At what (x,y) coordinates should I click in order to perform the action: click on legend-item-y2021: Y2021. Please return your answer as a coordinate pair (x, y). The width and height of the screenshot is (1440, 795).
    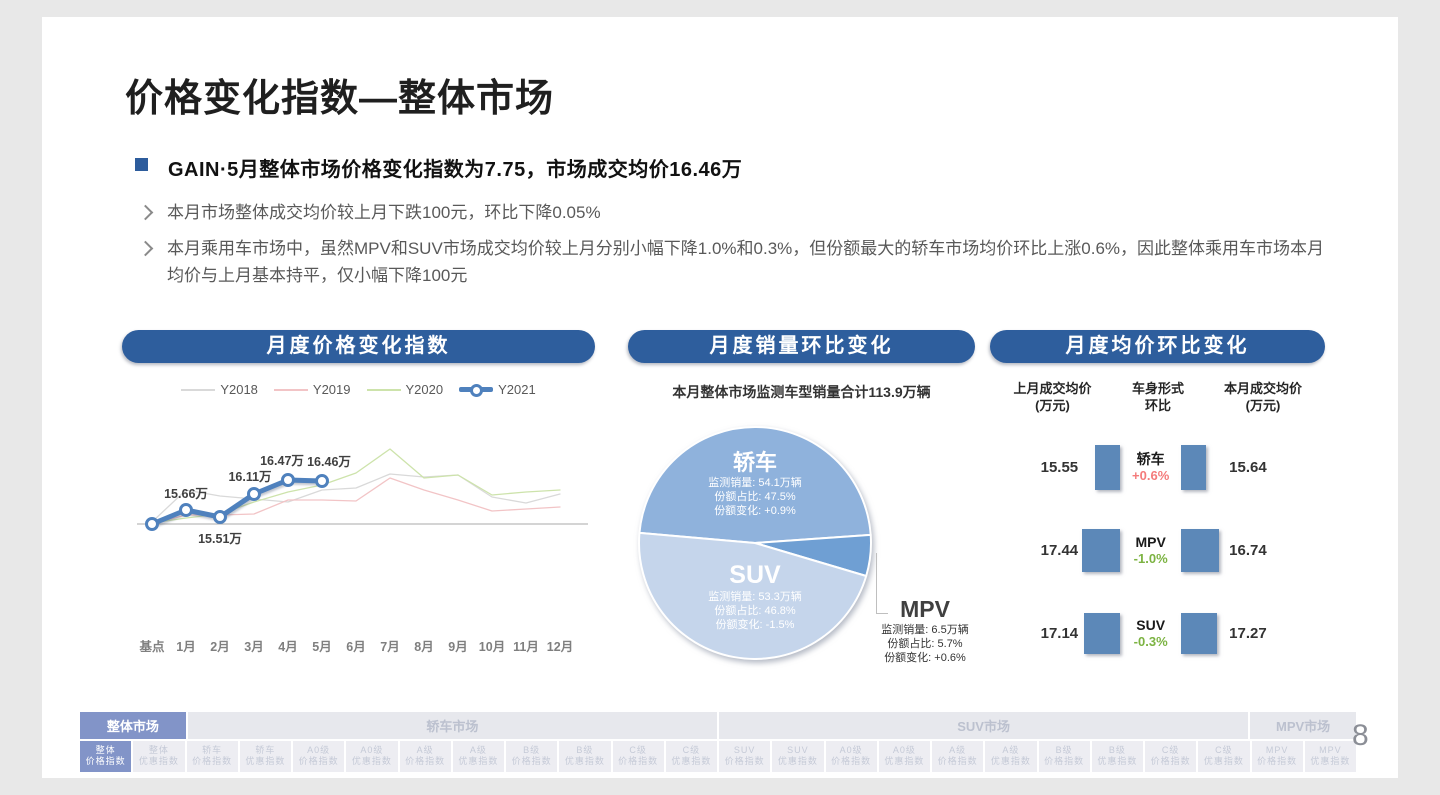
    Looking at the image, I should click on (497, 389).